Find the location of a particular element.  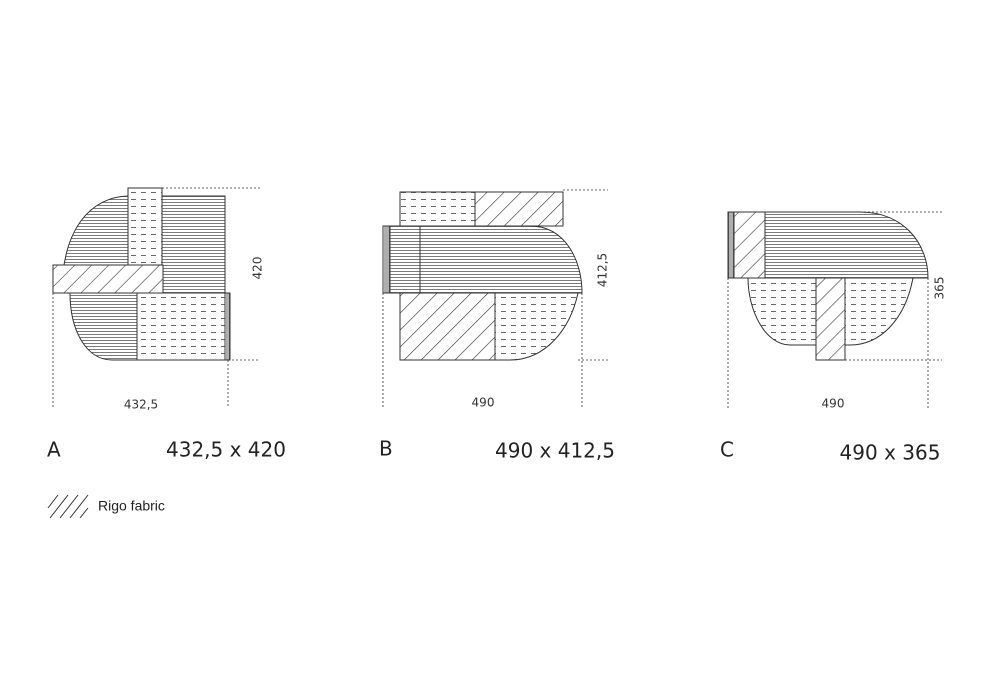

config-c: 365 490 C 490 x 365 is located at coordinates (833, 338).